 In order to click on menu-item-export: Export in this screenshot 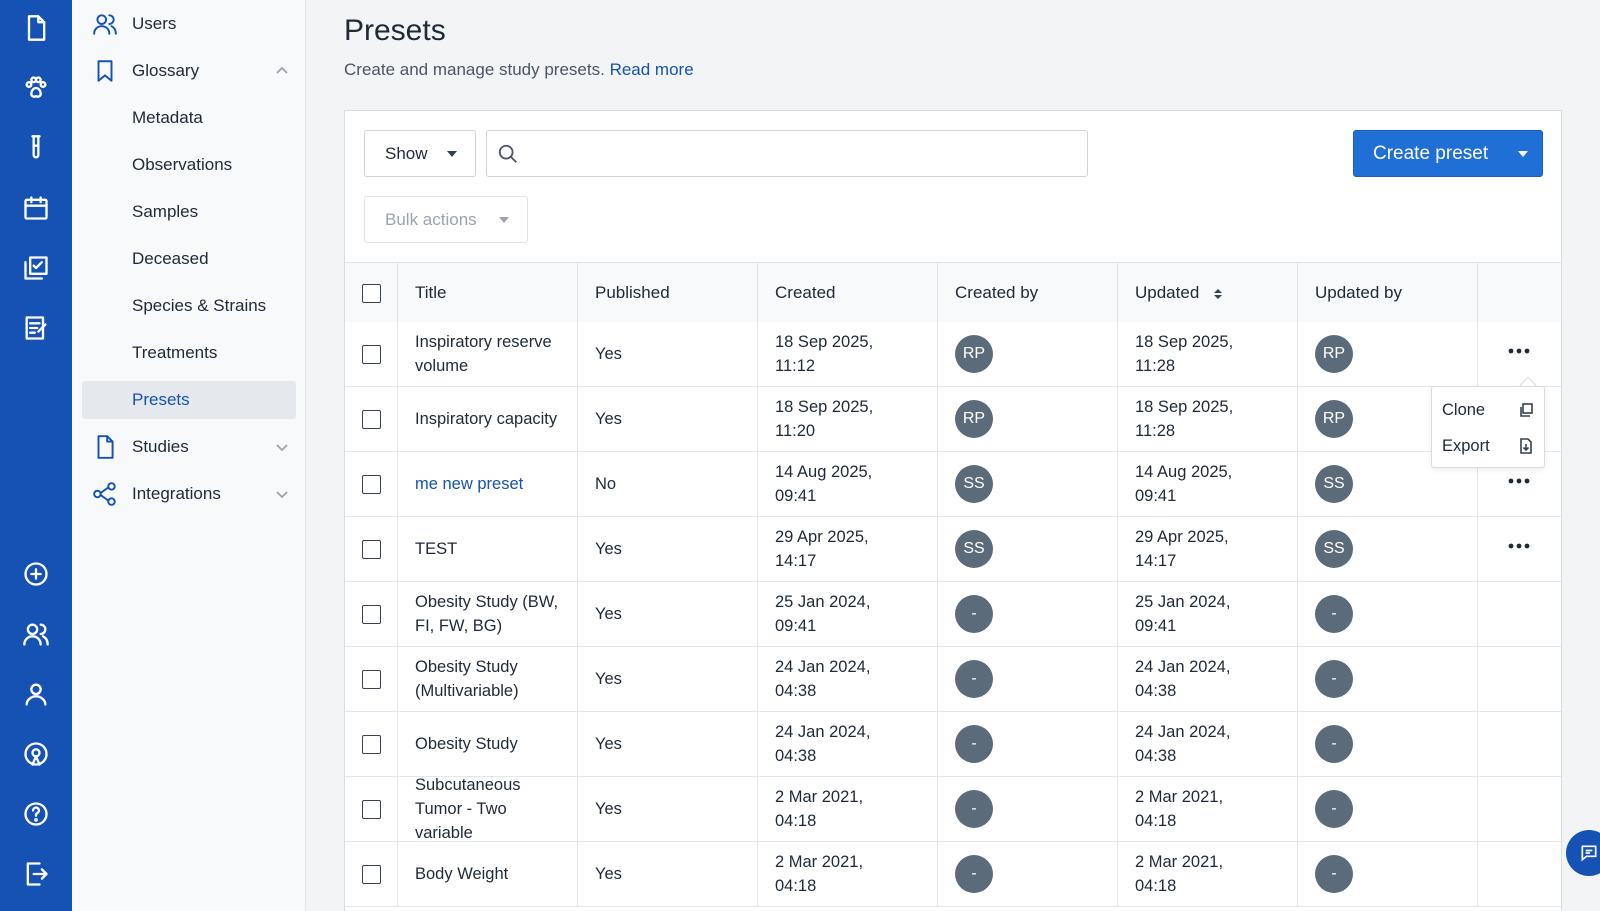, I will do `click(1488, 446)`.